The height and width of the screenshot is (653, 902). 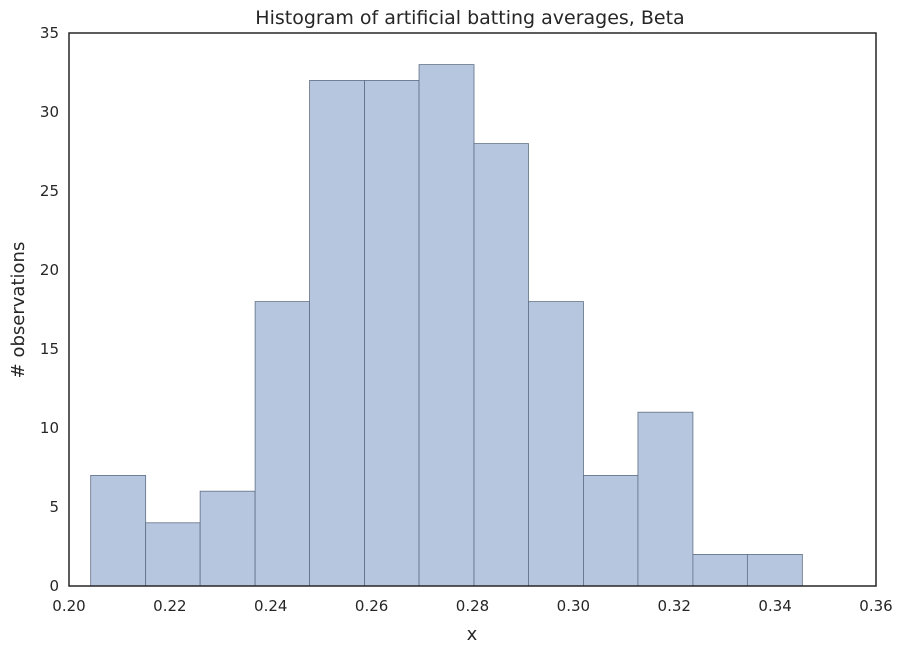 What do you see at coordinates (674, 606) in the screenshot?
I see `x-tick-label: 0.32` at bounding box center [674, 606].